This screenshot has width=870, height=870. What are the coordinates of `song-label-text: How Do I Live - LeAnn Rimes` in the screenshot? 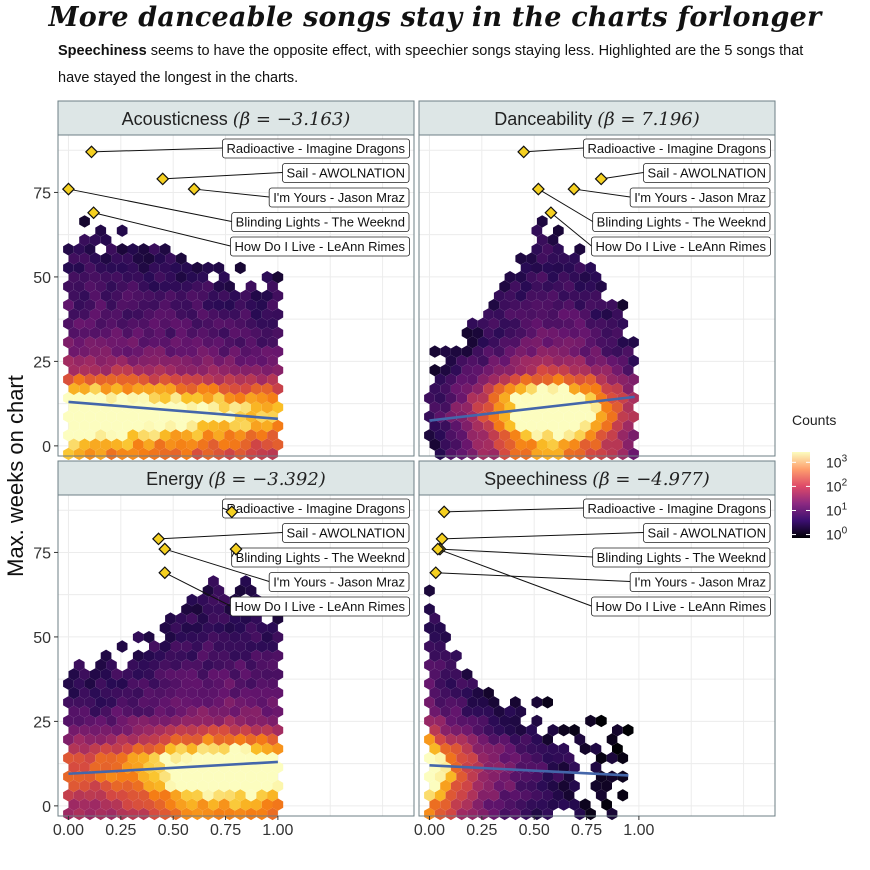 It's located at (680, 606).